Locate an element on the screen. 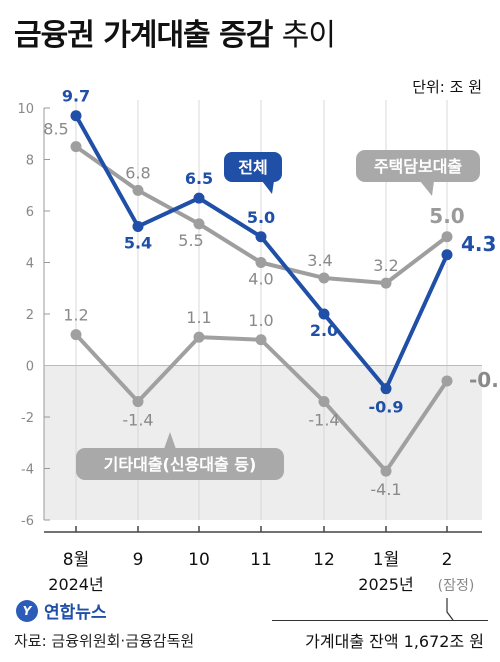 The width and height of the screenshot is (500, 662). y-tick-label: -2 is located at coordinates (27, 418).